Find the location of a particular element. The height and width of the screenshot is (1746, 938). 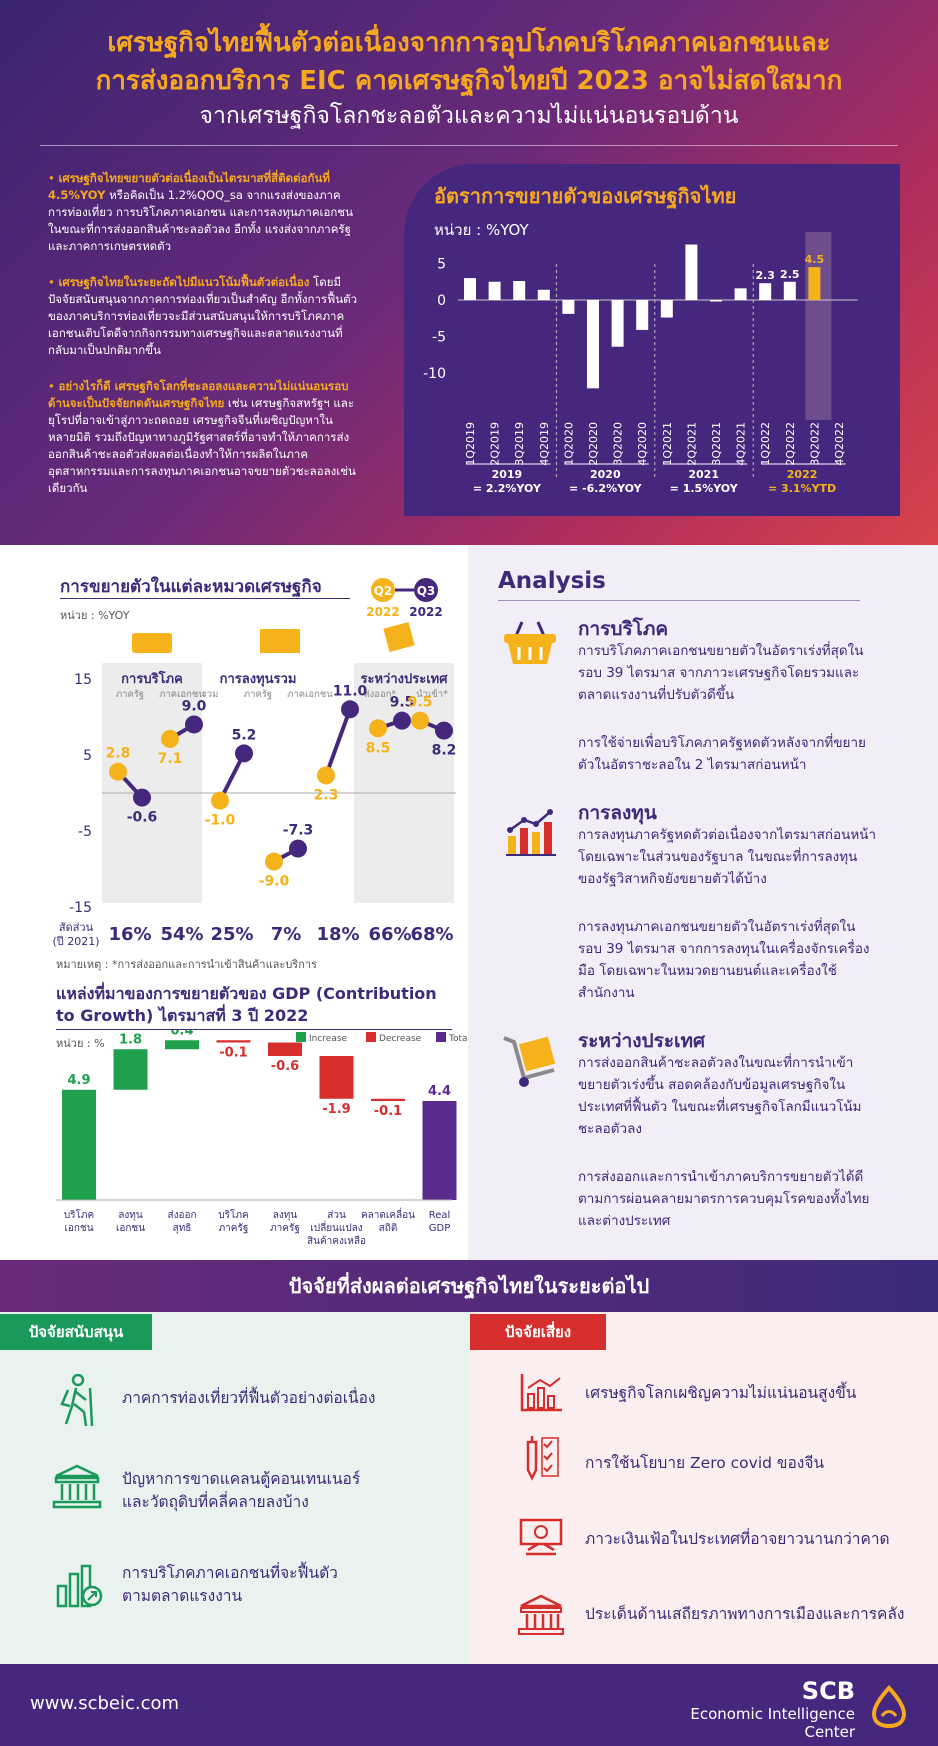

legend-q3-year: 2022 is located at coordinates (425, 612).